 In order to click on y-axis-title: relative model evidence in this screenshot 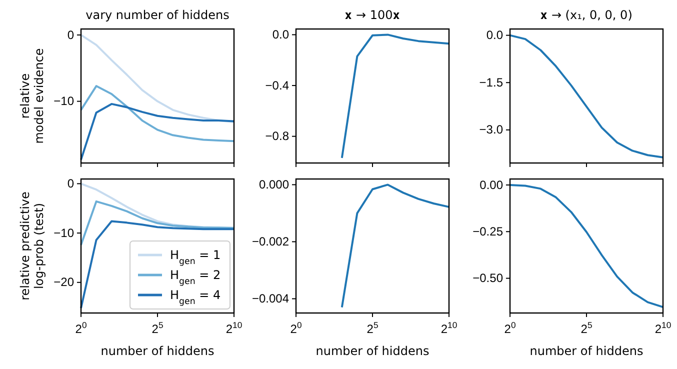, I will do `click(32, 96)`.